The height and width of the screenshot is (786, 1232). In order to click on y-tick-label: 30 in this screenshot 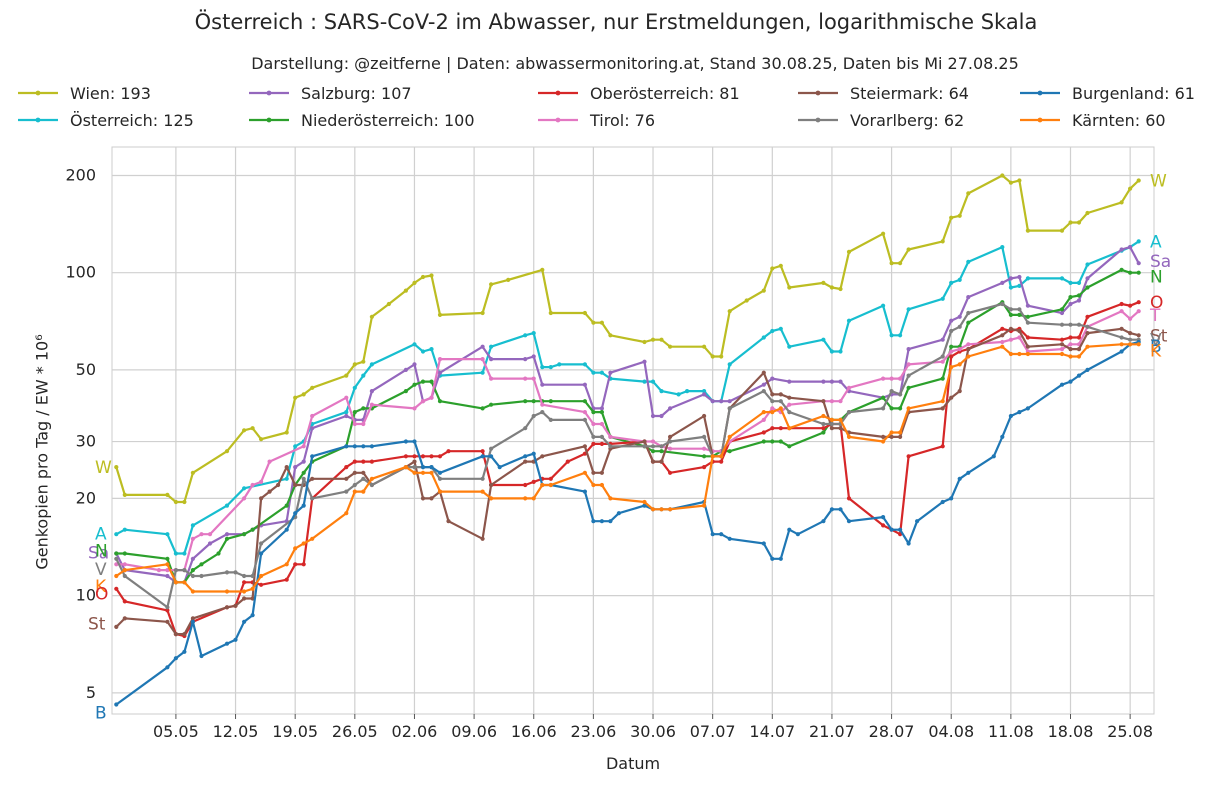, I will do `click(86, 441)`.